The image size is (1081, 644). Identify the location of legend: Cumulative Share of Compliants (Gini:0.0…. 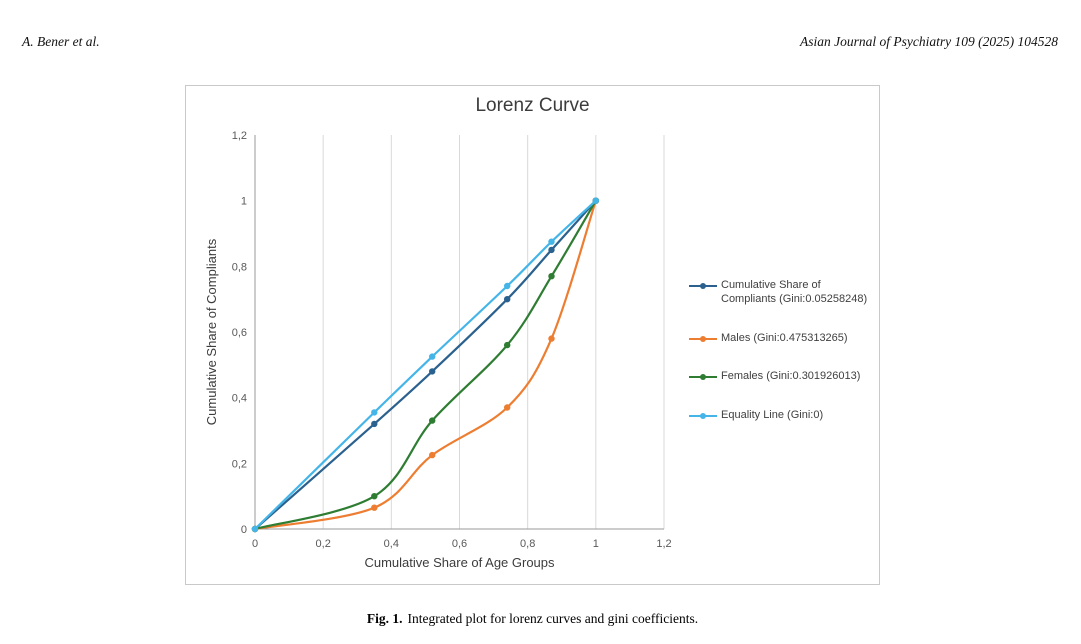
(779, 351).